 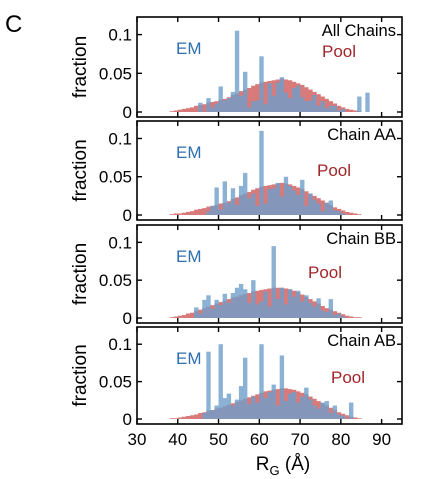 What do you see at coordinates (218, 439) in the screenshot?
I see `x-tick-label: 50` at bounding box center [218, 439].